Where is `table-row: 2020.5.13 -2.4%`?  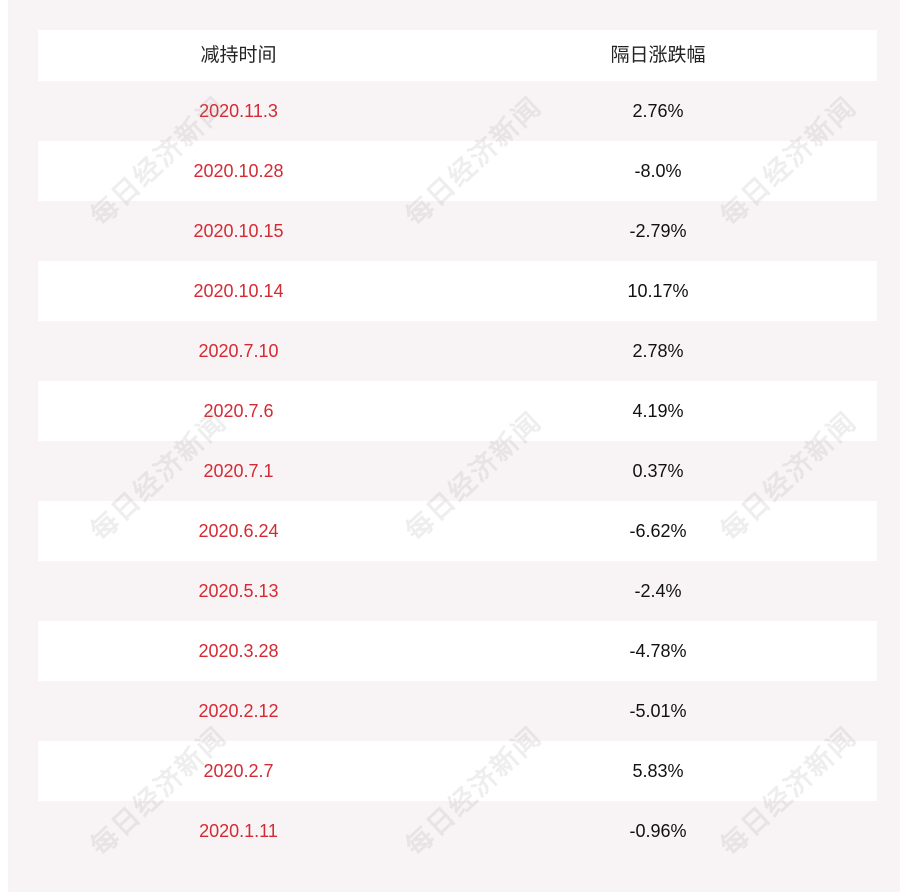
table-row: 2020.5.13 -2.4% is located at coordinates (457, 591).